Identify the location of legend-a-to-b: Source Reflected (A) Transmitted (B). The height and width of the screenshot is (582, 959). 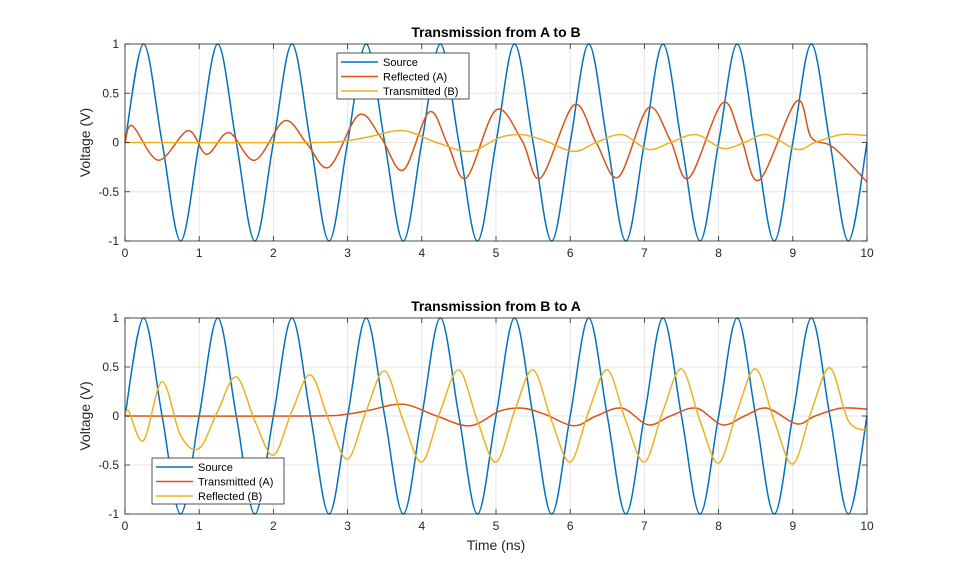
(403, 76).